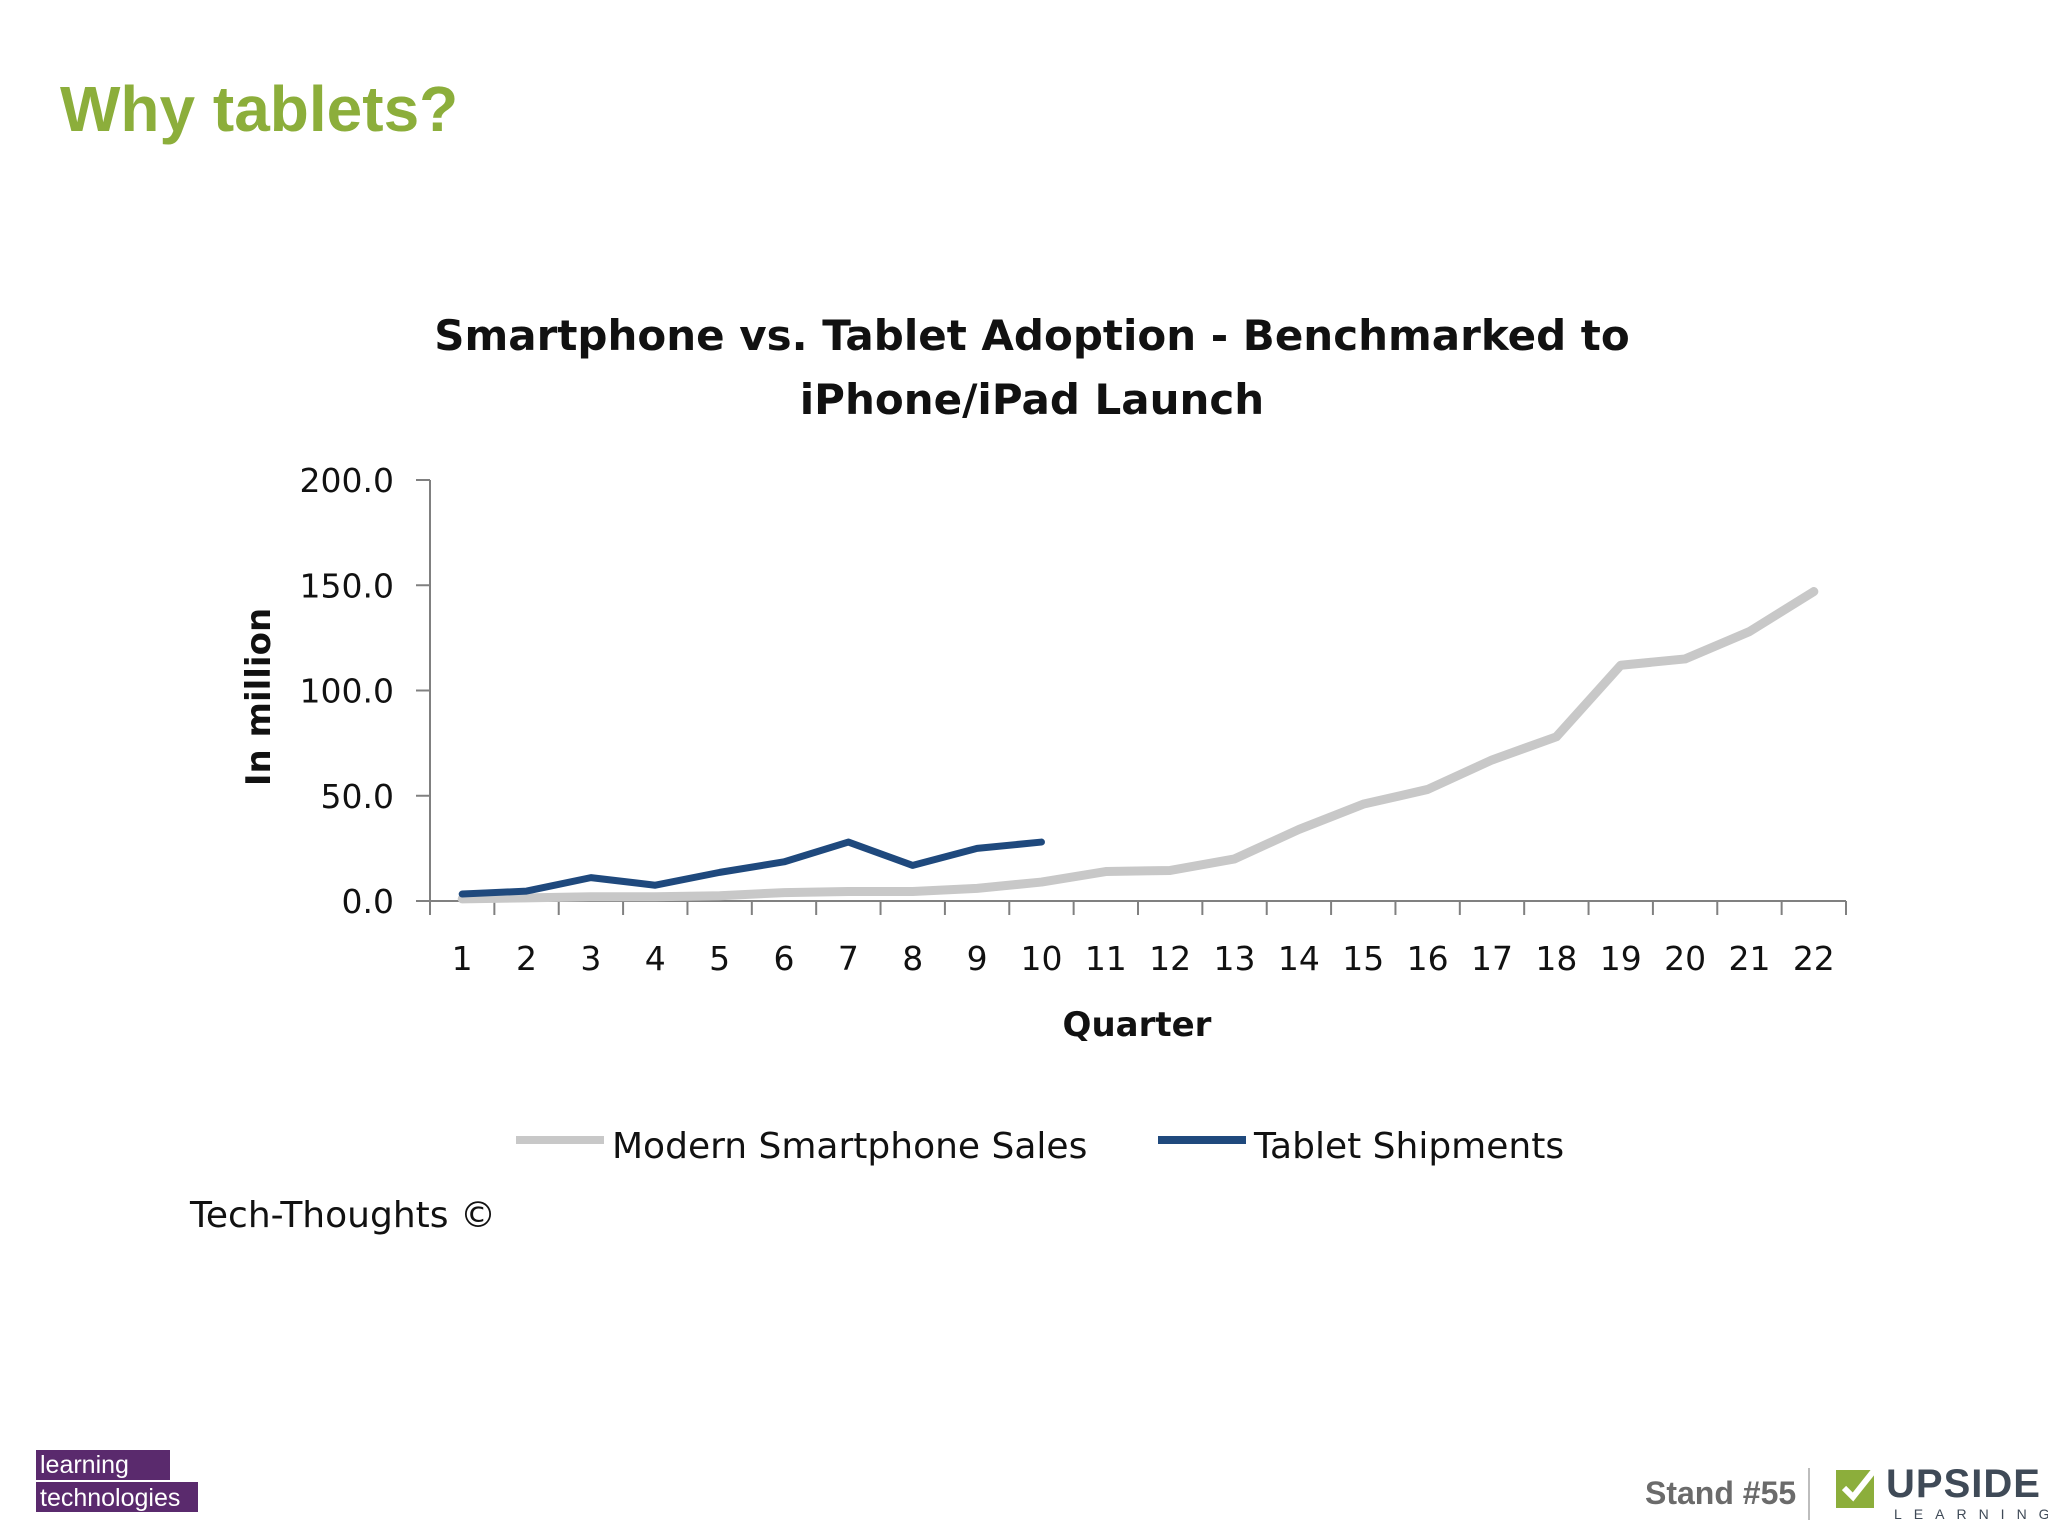 The height and width of the screenshot is (1536, 2048). What do you see at coordinates (347, 691) in the screenshot?
I see `y-tick-label: 100.0` at bounding box center [347, 691].